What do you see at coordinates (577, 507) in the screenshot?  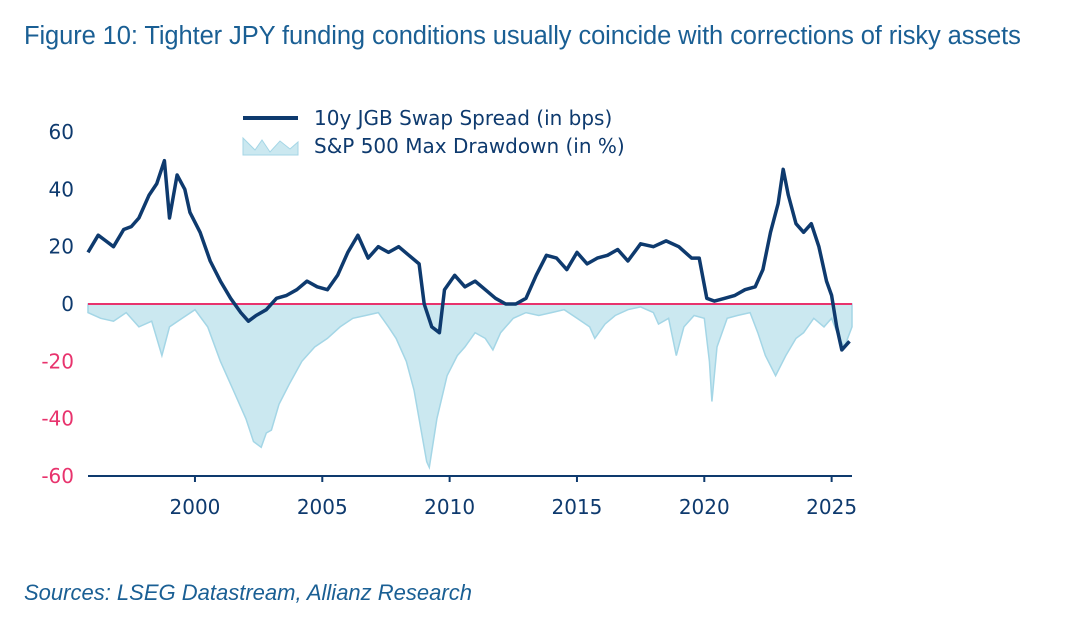 I see `x-tick-label: 2015` at bounding box center [577, 507].